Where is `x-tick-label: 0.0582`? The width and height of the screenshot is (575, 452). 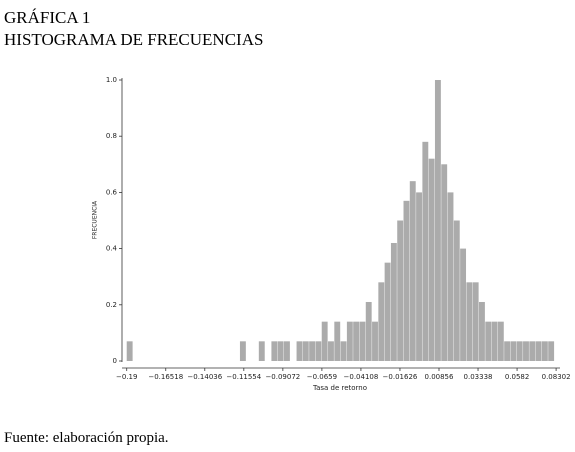 x-tick-label: 0.0582 is located at coordinates (517, 377).